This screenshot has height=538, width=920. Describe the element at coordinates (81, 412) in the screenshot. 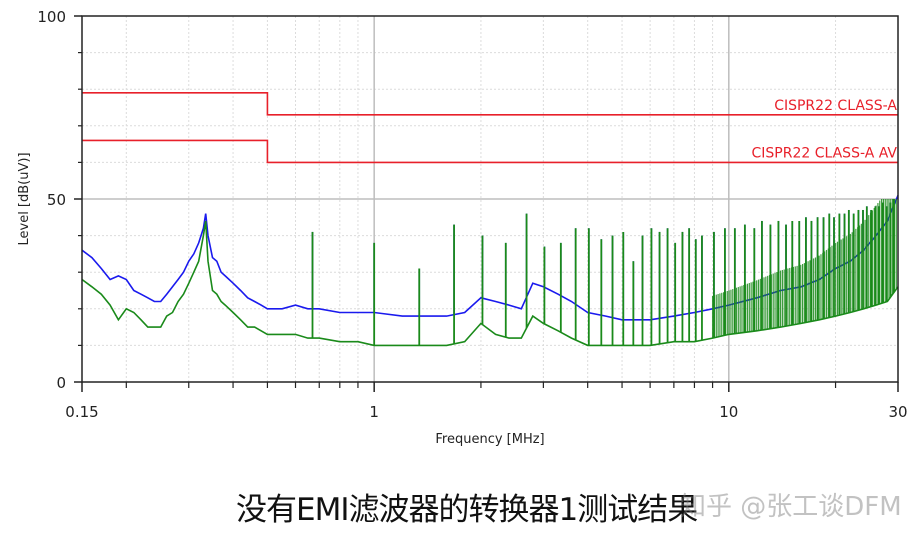

I see `x-tick-label: 0.15` at that location.